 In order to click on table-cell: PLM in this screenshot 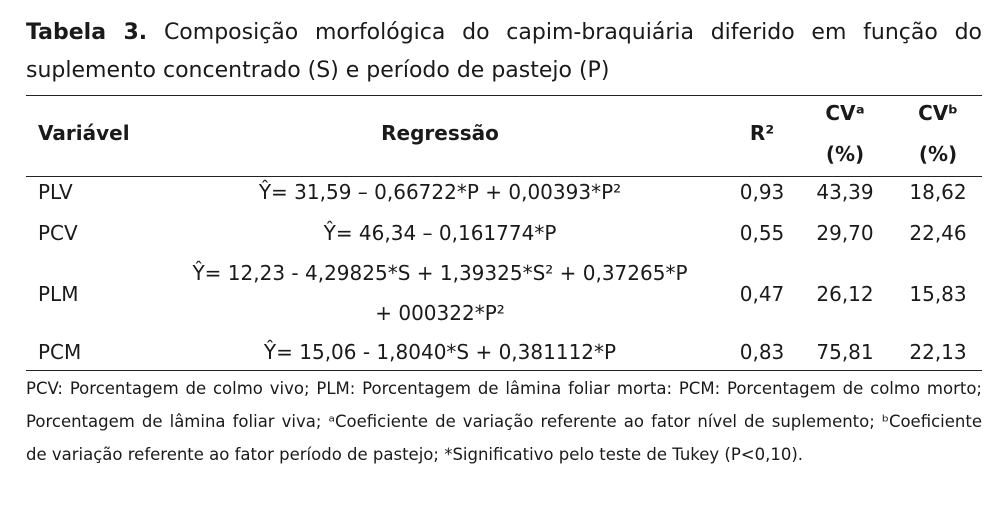, I will do `click(58, 294)`.